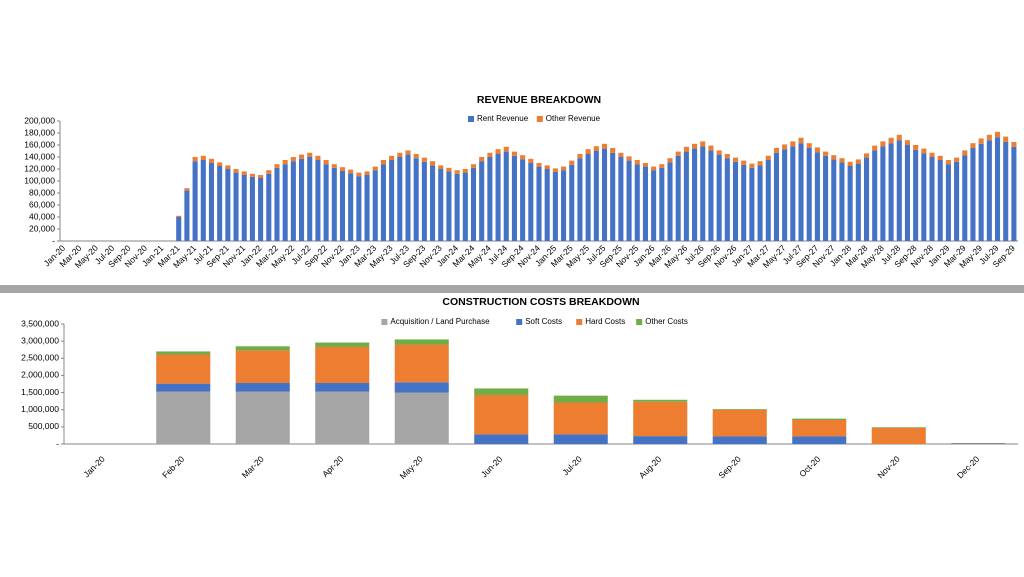 Image resolution: width=1024 pixels, height=577 pixels. Describe the element at coordinates (440, 321) in the screenshot. I see `legend-label: Acquisition / Land Purchase` at that location.